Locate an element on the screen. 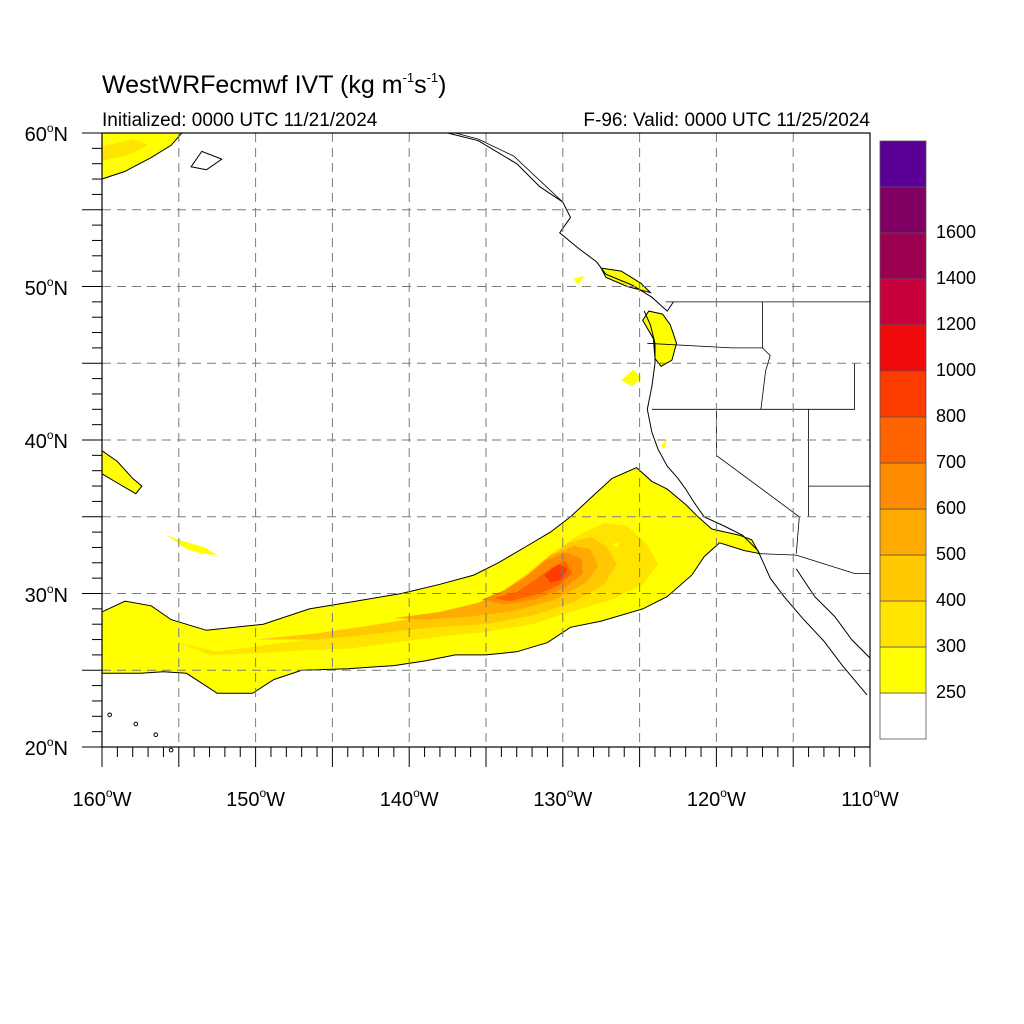 The width and height of the screenshot is (1024, 1024). colorbar-label: 1600 is located at coordinates (956, 232).